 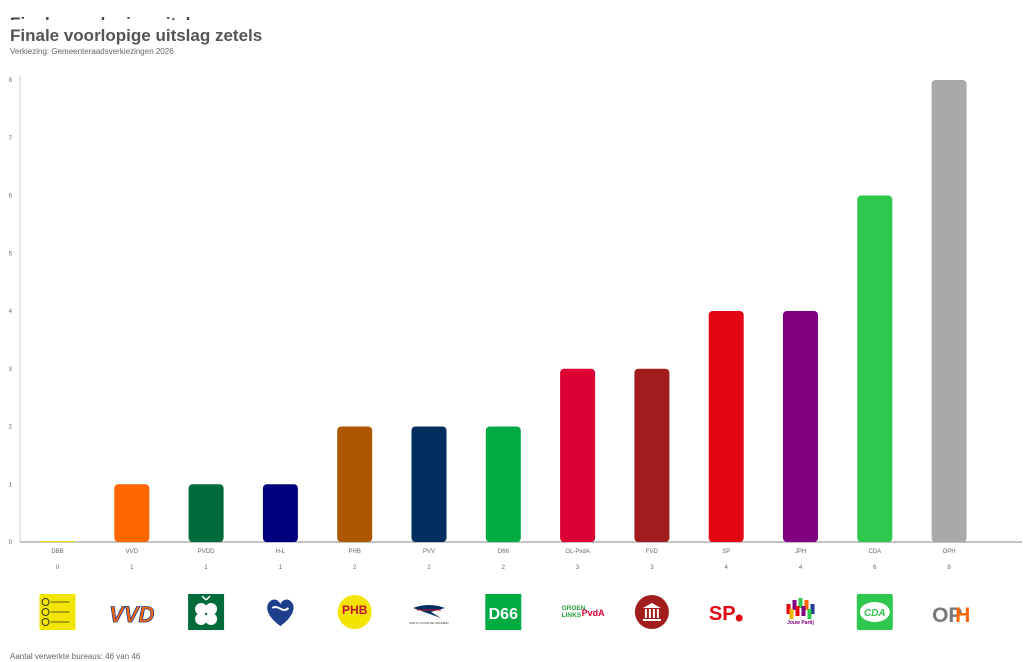 I want to click on pvdd-logo, so click(x=206, y=612).